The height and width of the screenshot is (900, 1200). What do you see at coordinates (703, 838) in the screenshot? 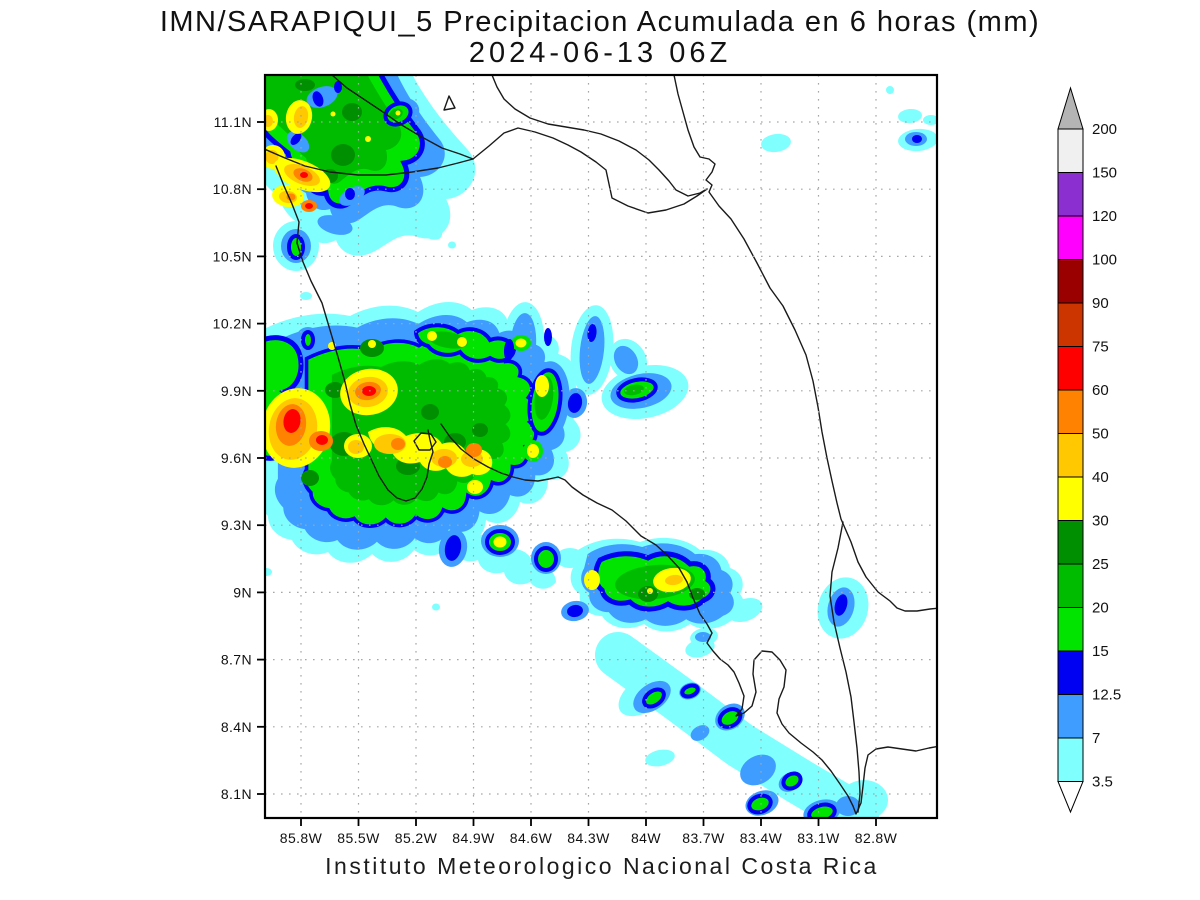
I see `x-tick-label: 83.7W` at bounding box center [703, 838].